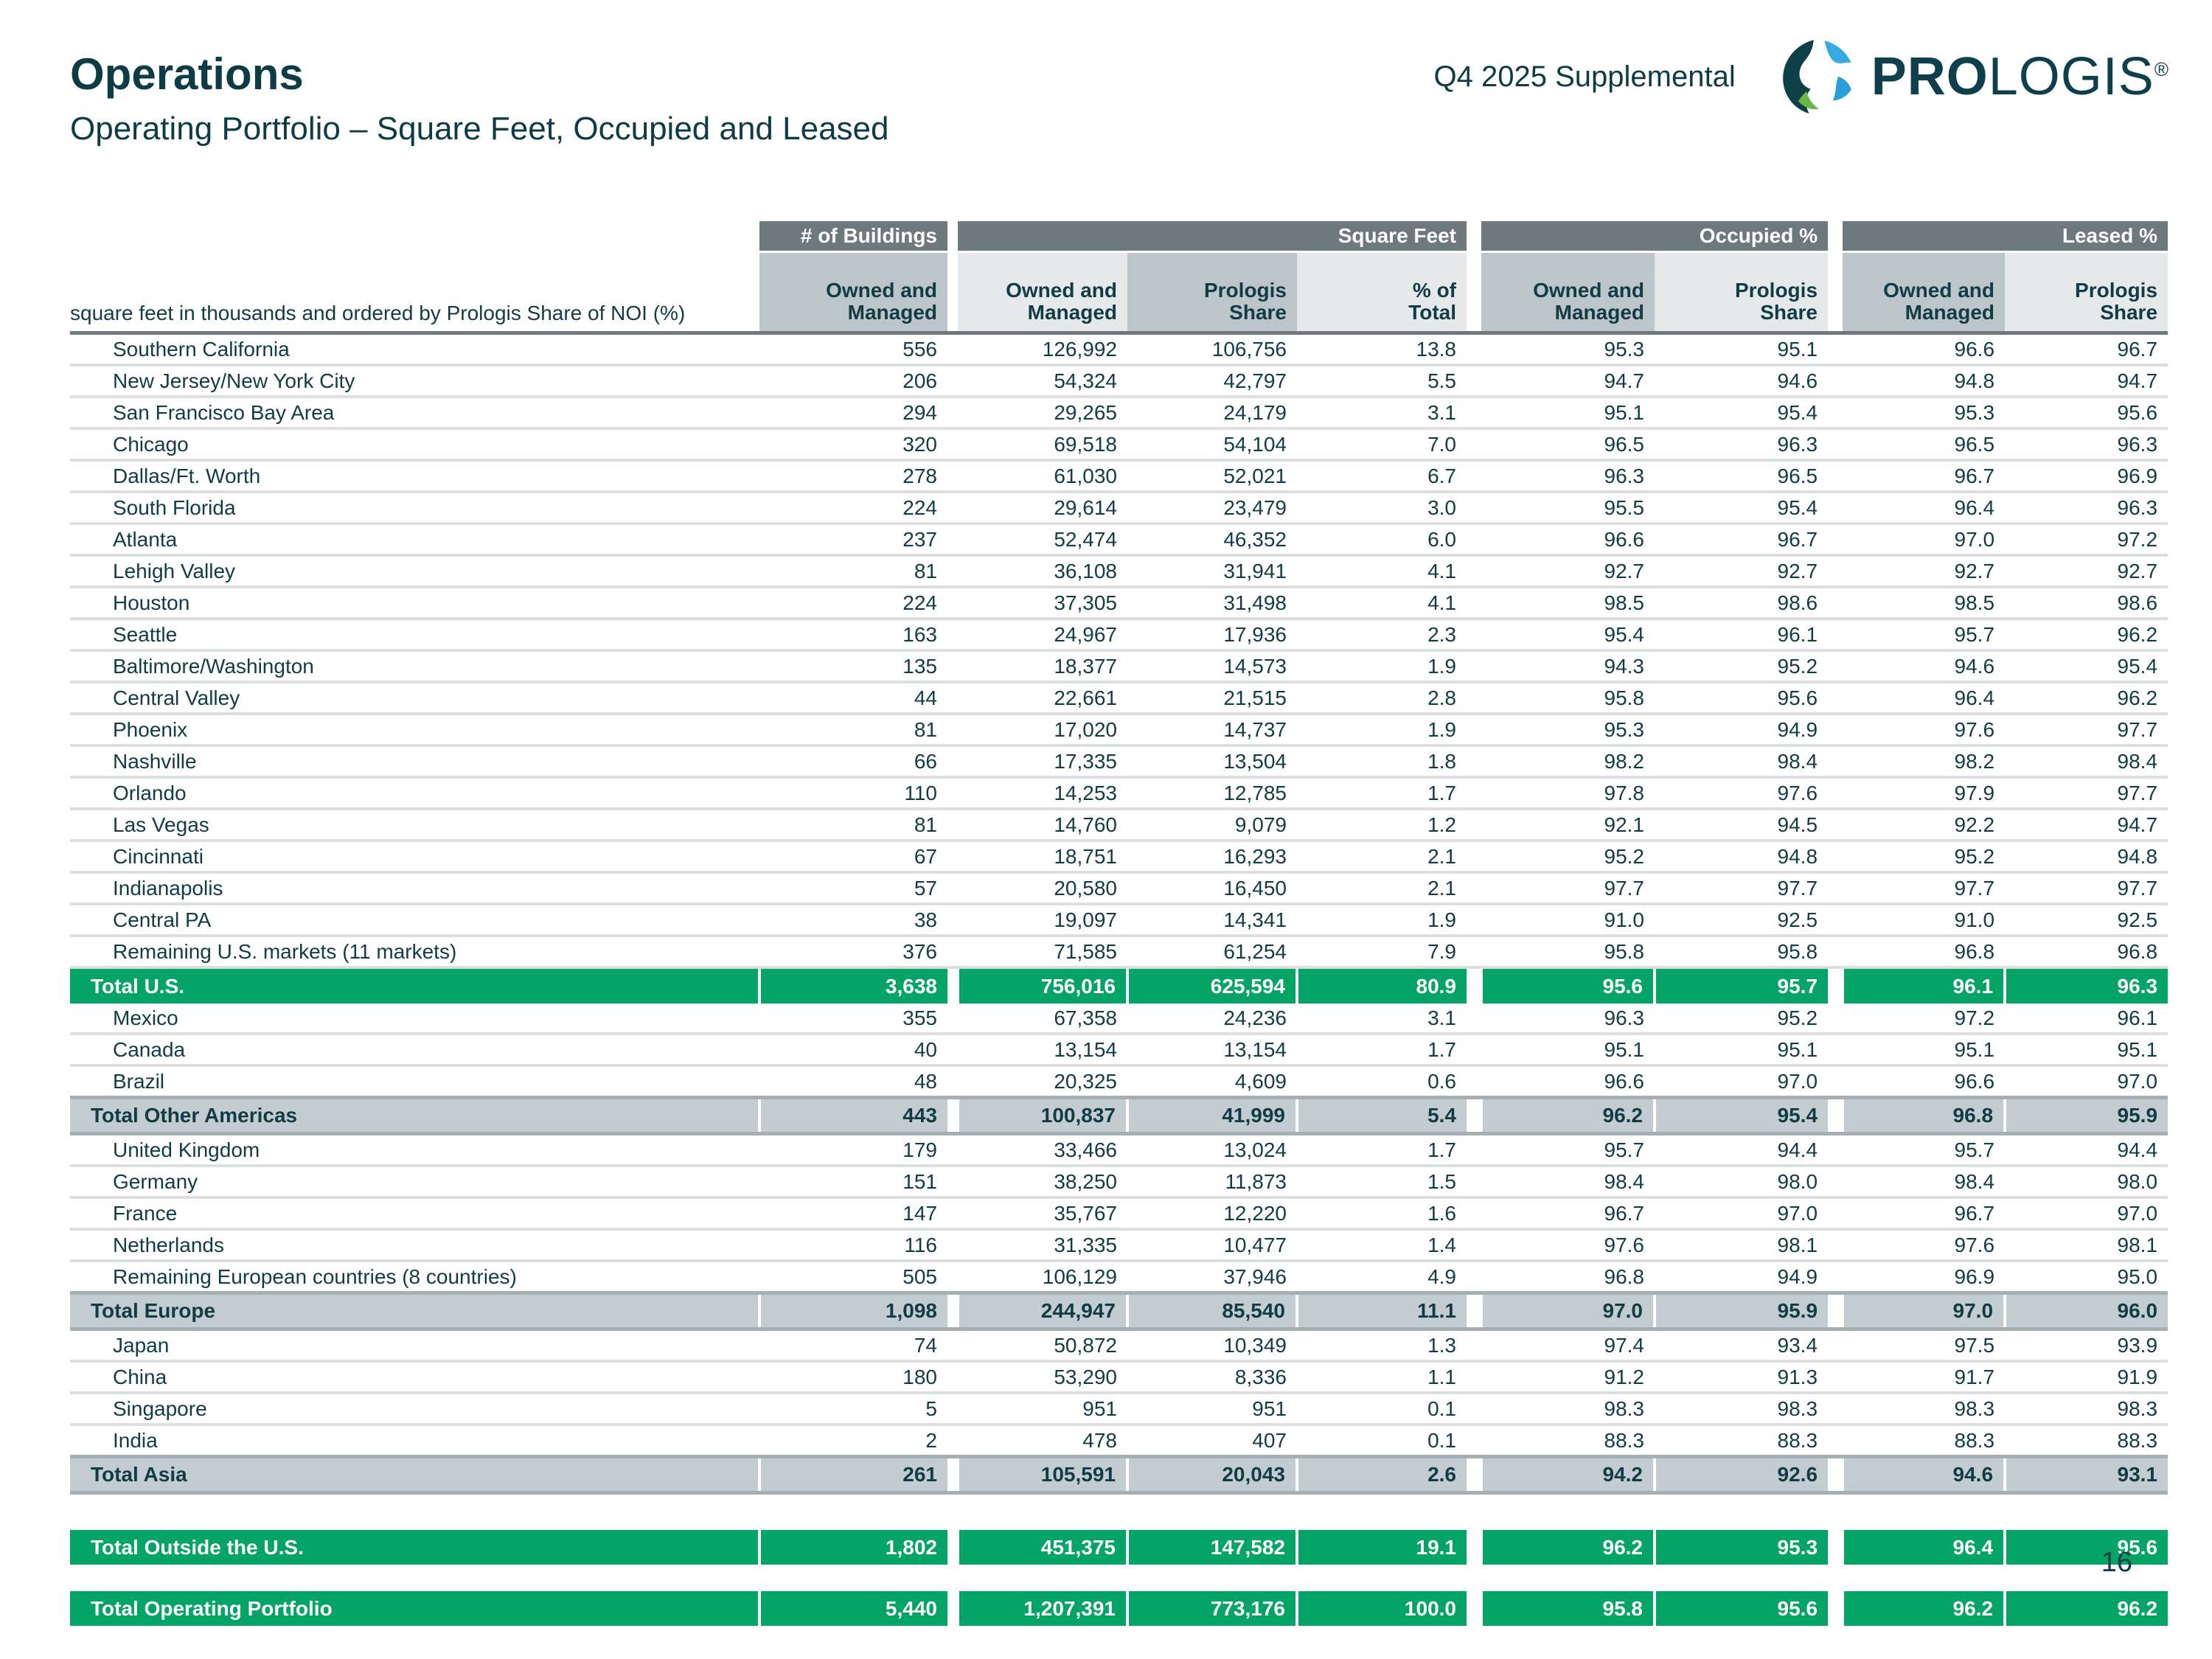  What do you see at coordinates (1381, 1115) in the screenshot?
I see `cell: 5.4` at bounding box center [1381, 1115].